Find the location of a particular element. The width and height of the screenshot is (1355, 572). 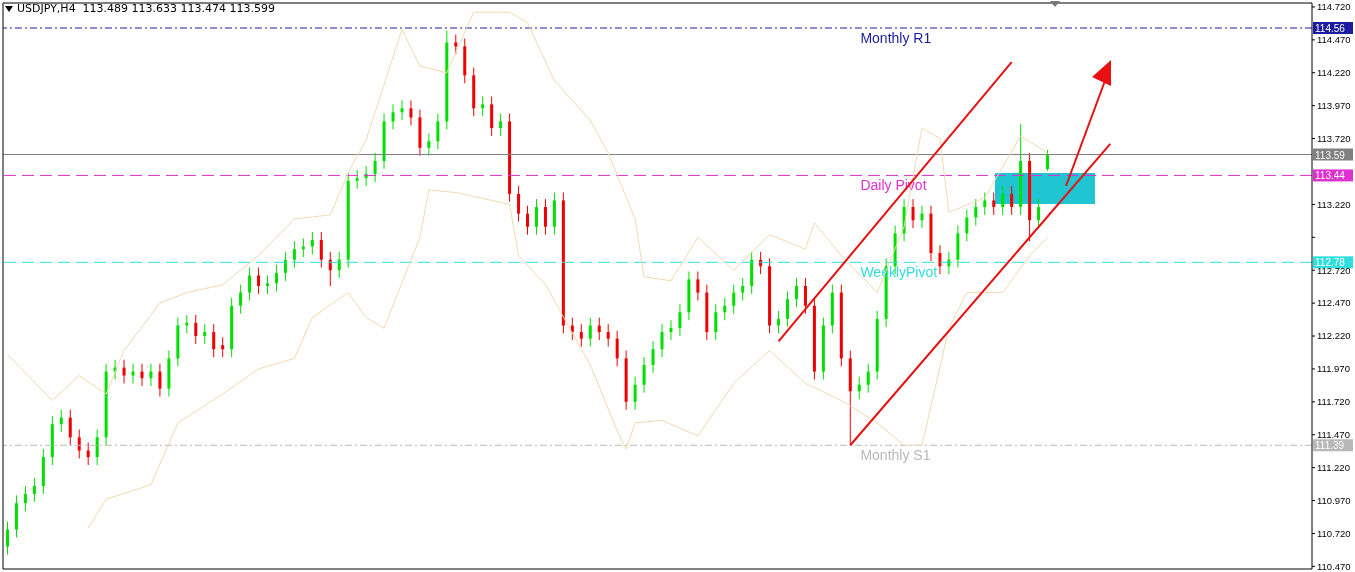

y-tick-label: 111.970 is located at coordinates (1333, 369).